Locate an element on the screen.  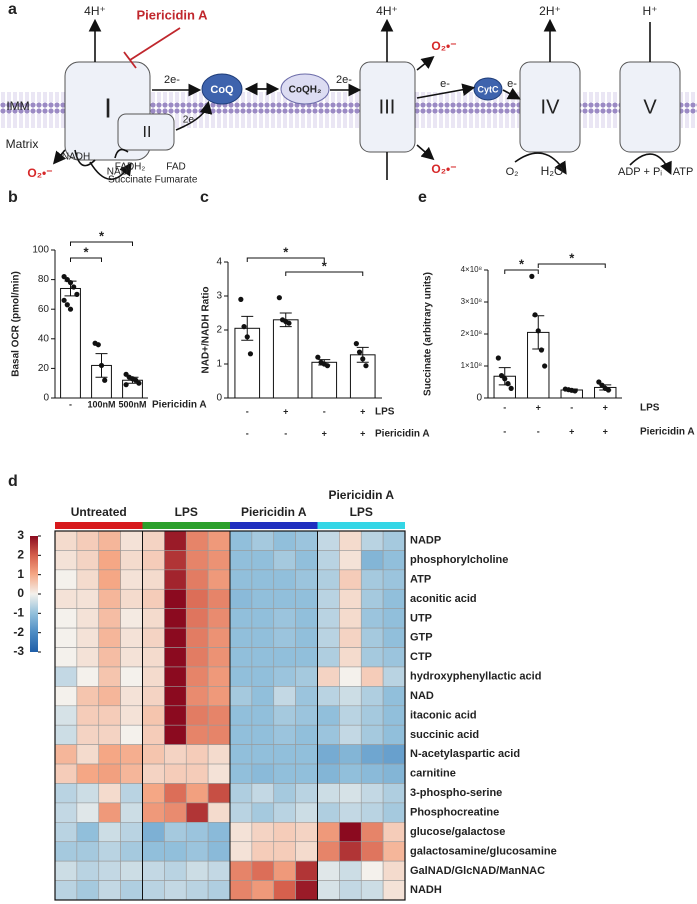
bar is located at coordinates (324, 380).